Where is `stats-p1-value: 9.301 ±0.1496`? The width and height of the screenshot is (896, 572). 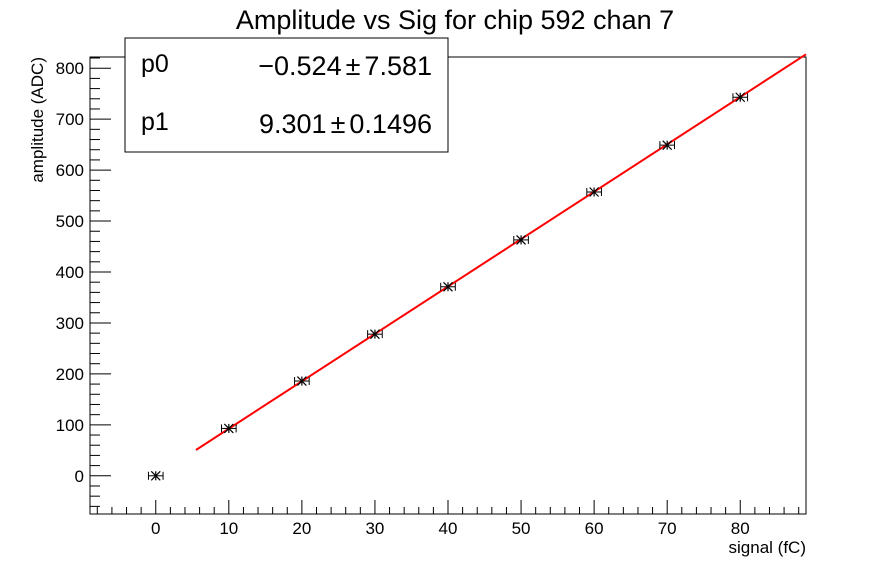 stats-p1-value: 9.301 ±0.1496 is located at coordinates (345, 124).